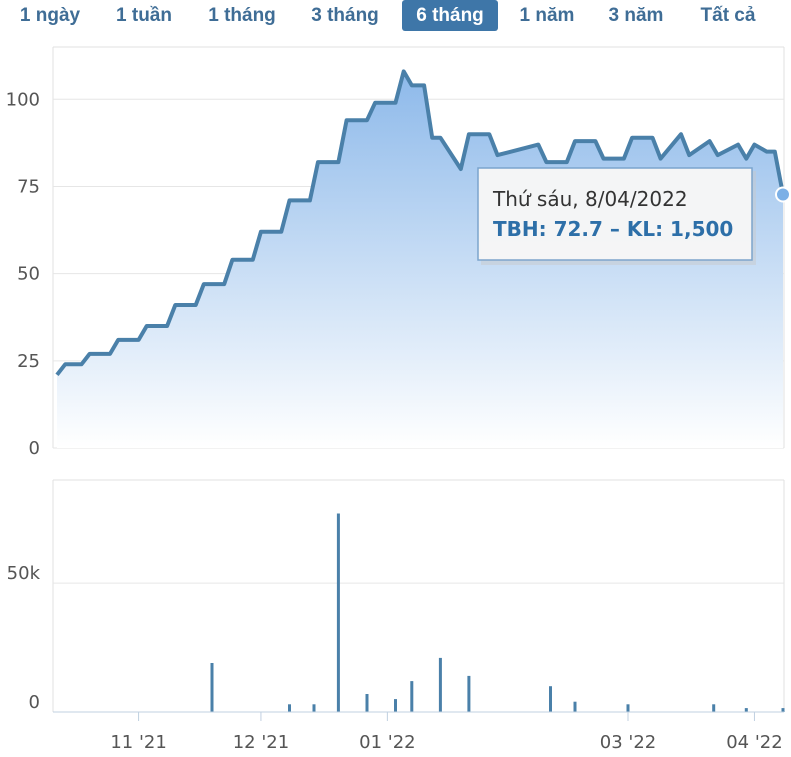 Image resolution: width=791 pixels, height=757 pixels. I want to click on range-tab-1-month: 1 tháng, so click(242, 15).